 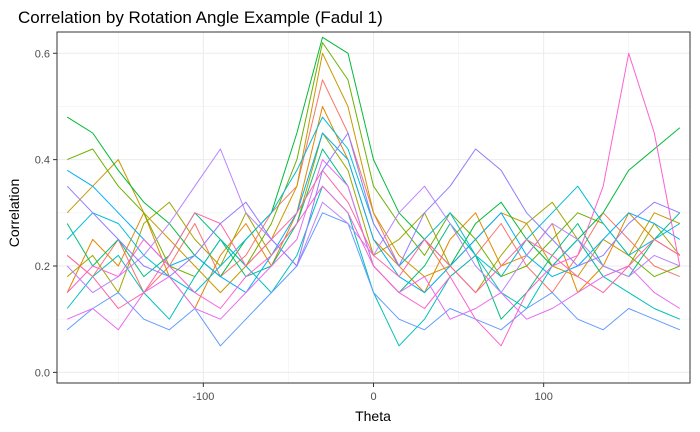 What do you see at coordinates (42, 373) in the screenshot?
I see `y-tick-label: 0.0` at bounding box center [42, 373].